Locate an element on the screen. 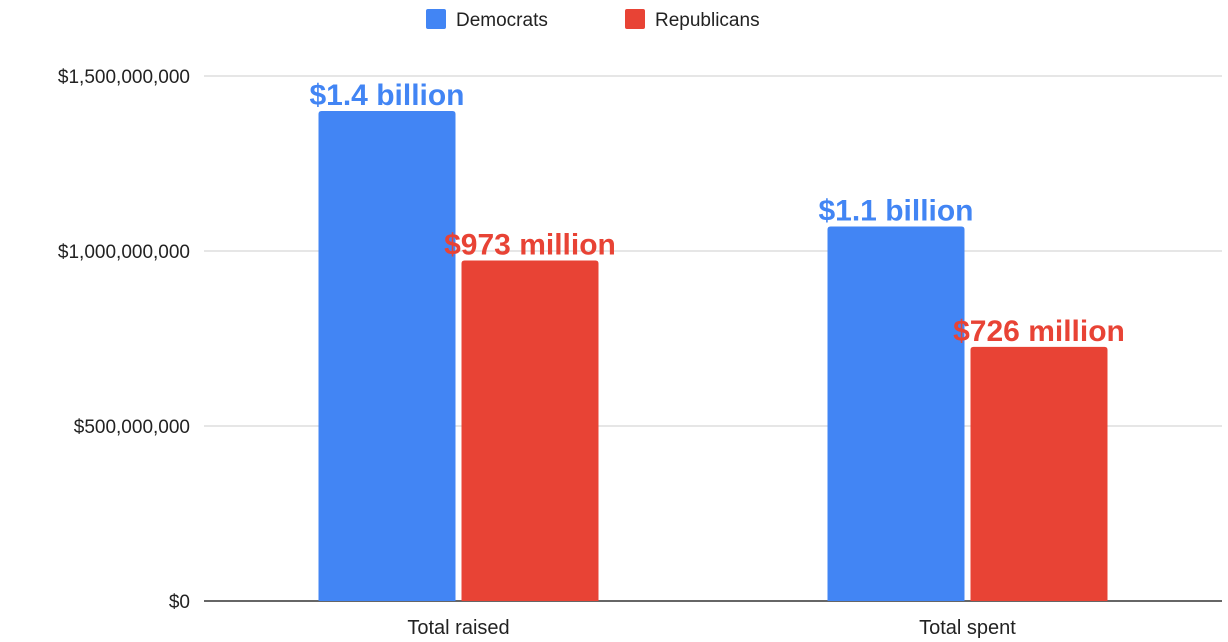 The height and width of the screenshot is (642, 1228). legend-swatch-republicans is located at coordinates (635, 19).